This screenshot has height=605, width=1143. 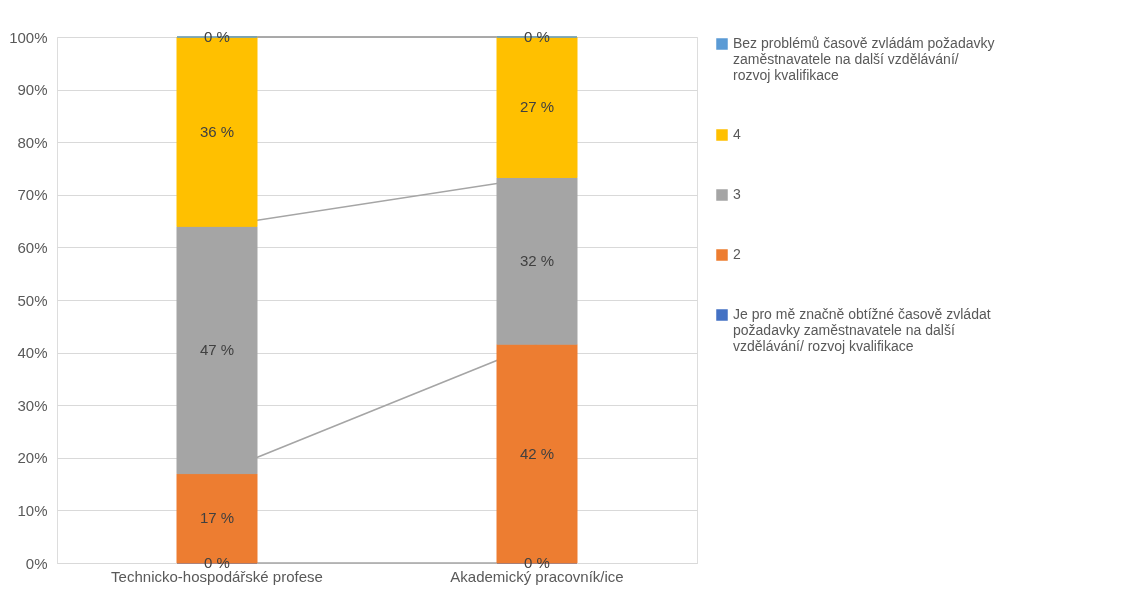 I want to click on x-tick-label: Technicko-hospodářské profese, so click(x=217, y=576).